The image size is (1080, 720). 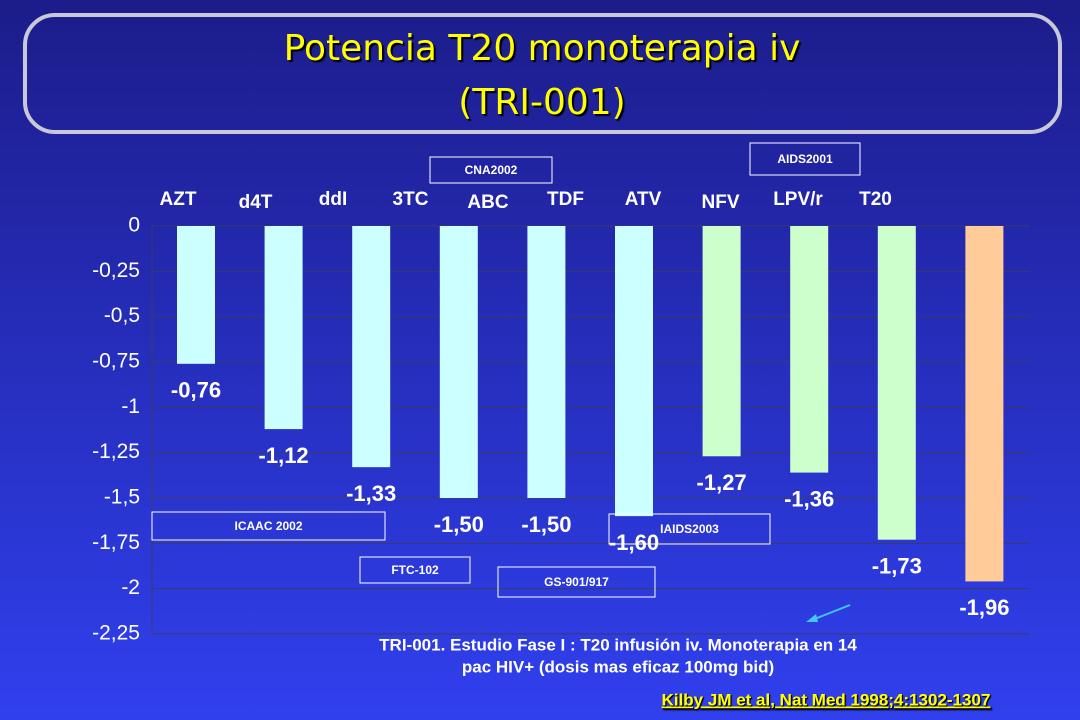 I want to click on x-tick-label: ABC, so click(x=487, y=202).